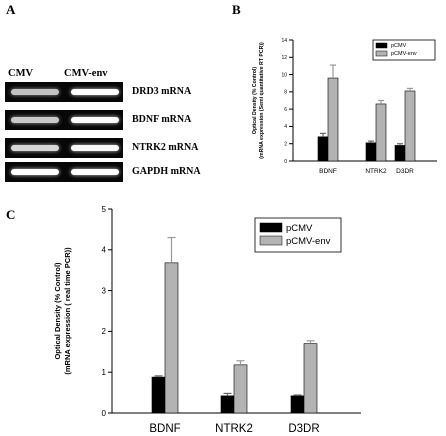  I want to click on gel-row: GAPDH mRNA, so click(114, 172).